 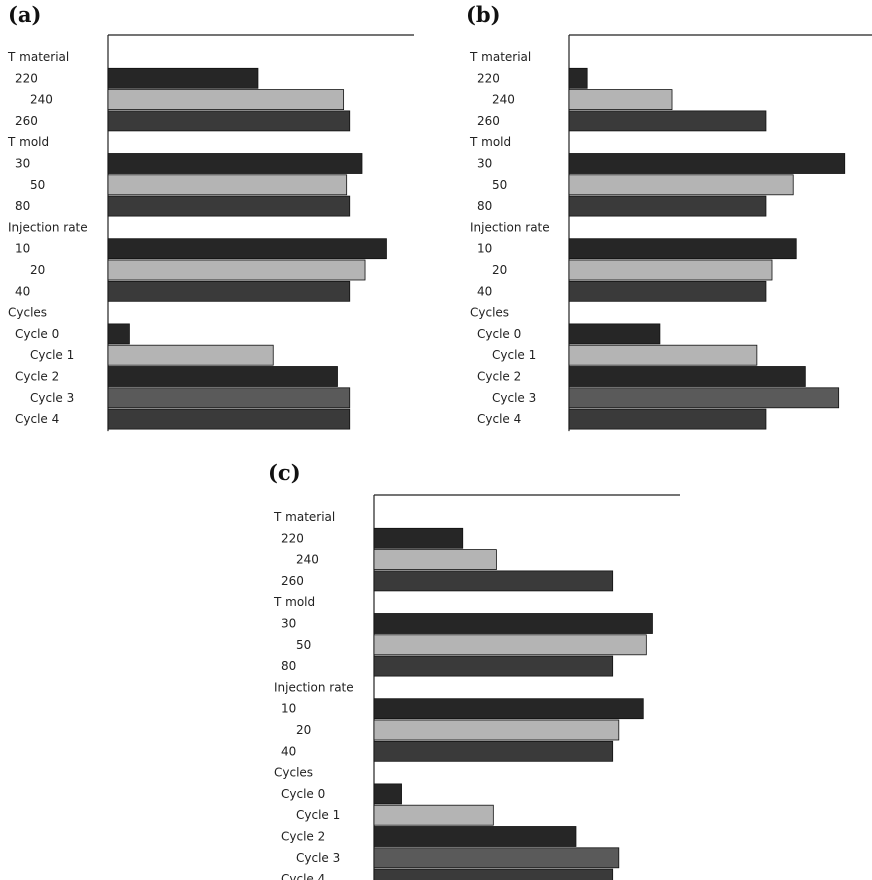 I want to click on panel-label-b: (b), so click(x=483, y=14).